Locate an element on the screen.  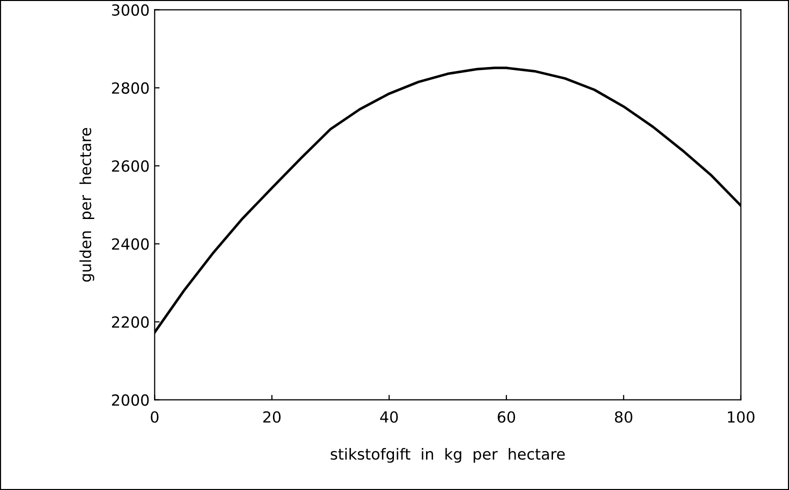
x-tick-label: 0 is located at coordinates (154, 417).